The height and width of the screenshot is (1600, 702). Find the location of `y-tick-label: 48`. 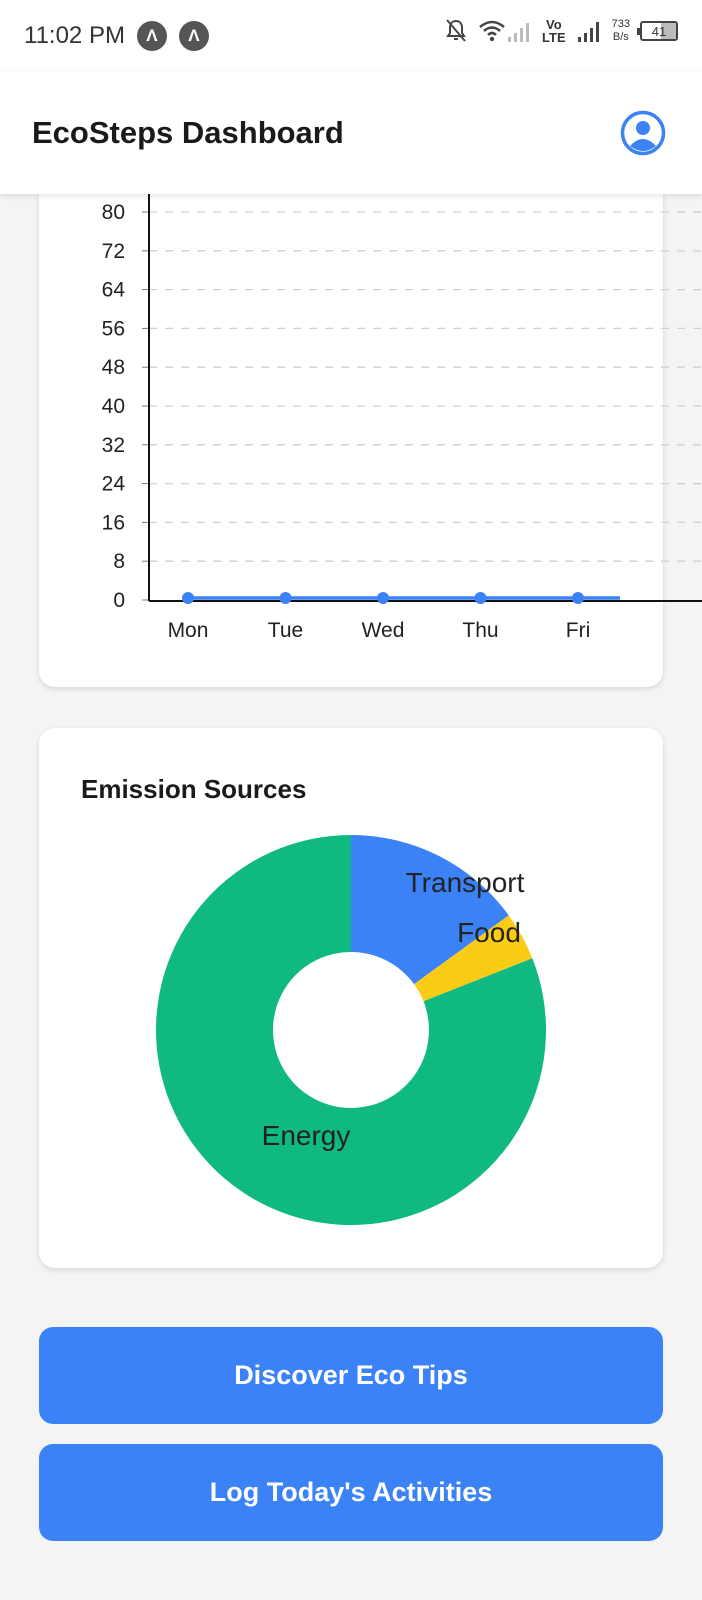

y-tick-label: 48 is located at coordinates (113, 367).